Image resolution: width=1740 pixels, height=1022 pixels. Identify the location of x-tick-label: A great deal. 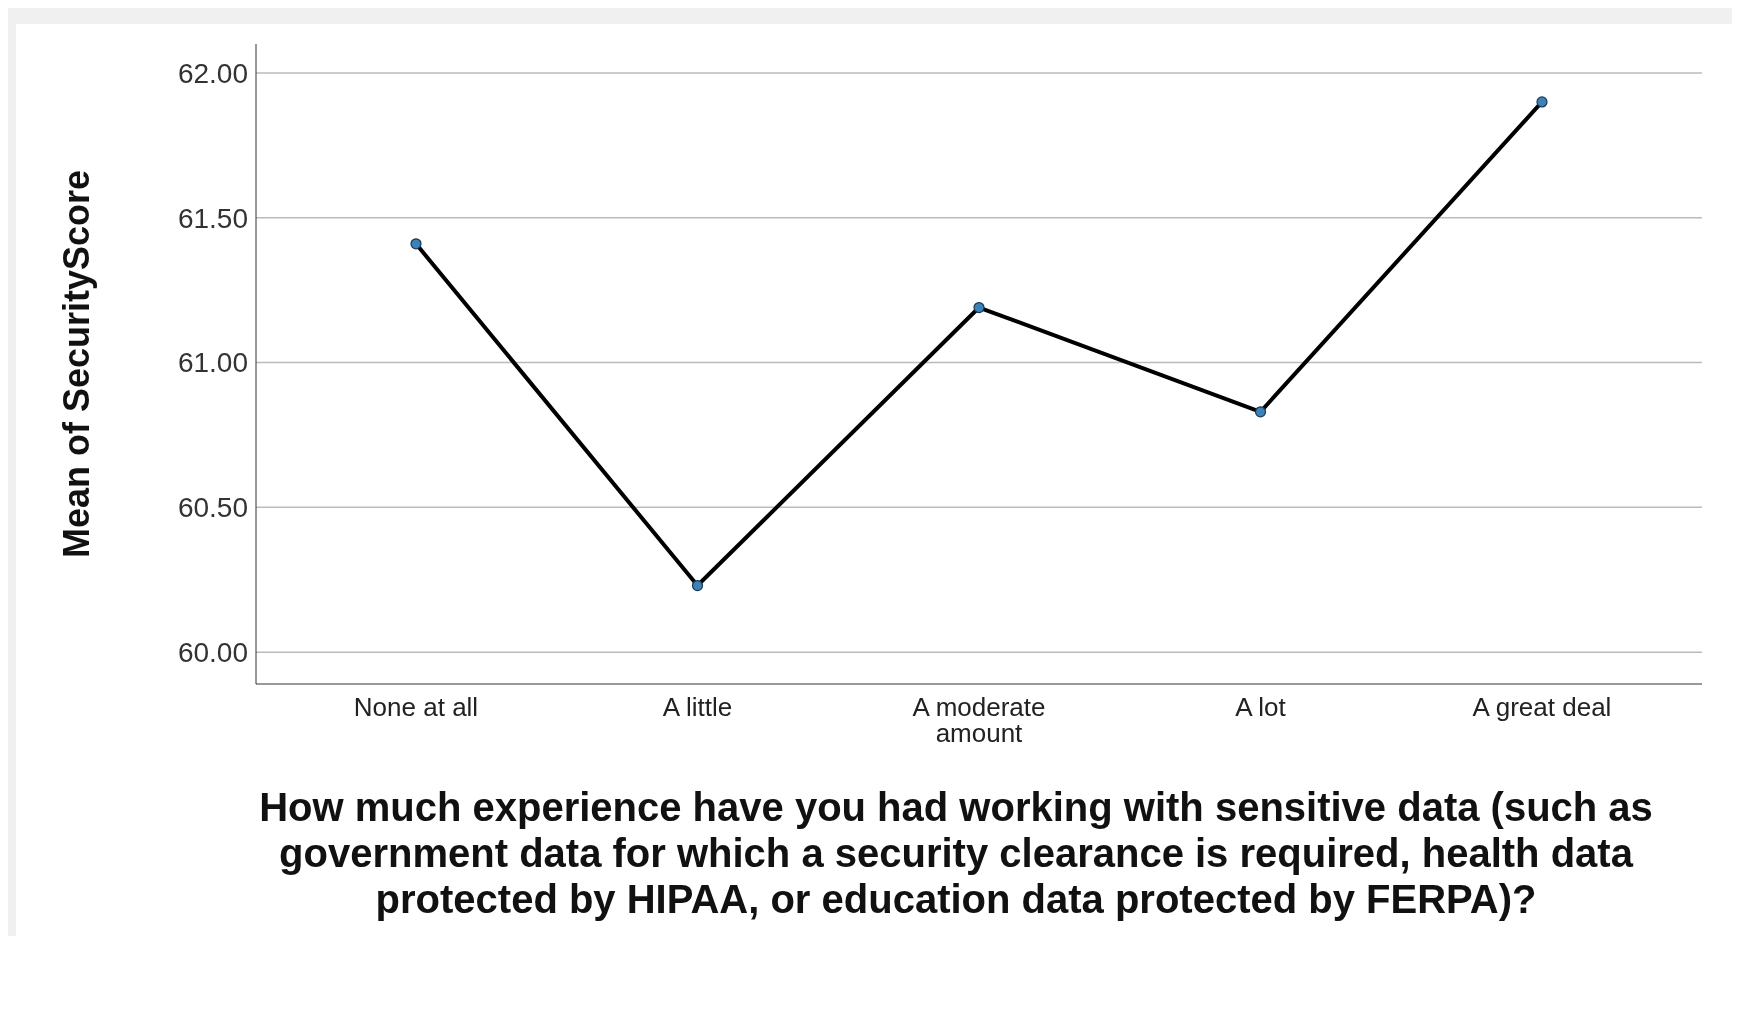
(1542, 707).